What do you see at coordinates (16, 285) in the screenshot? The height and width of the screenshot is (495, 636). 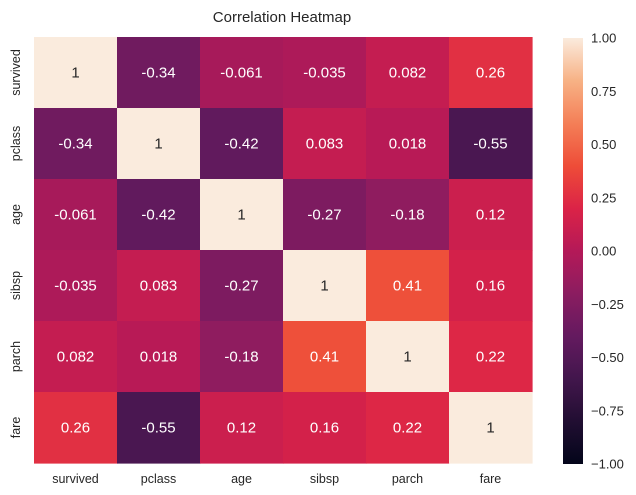 I see `y-tick-label: sibsp` at bounding box center [16, 285].